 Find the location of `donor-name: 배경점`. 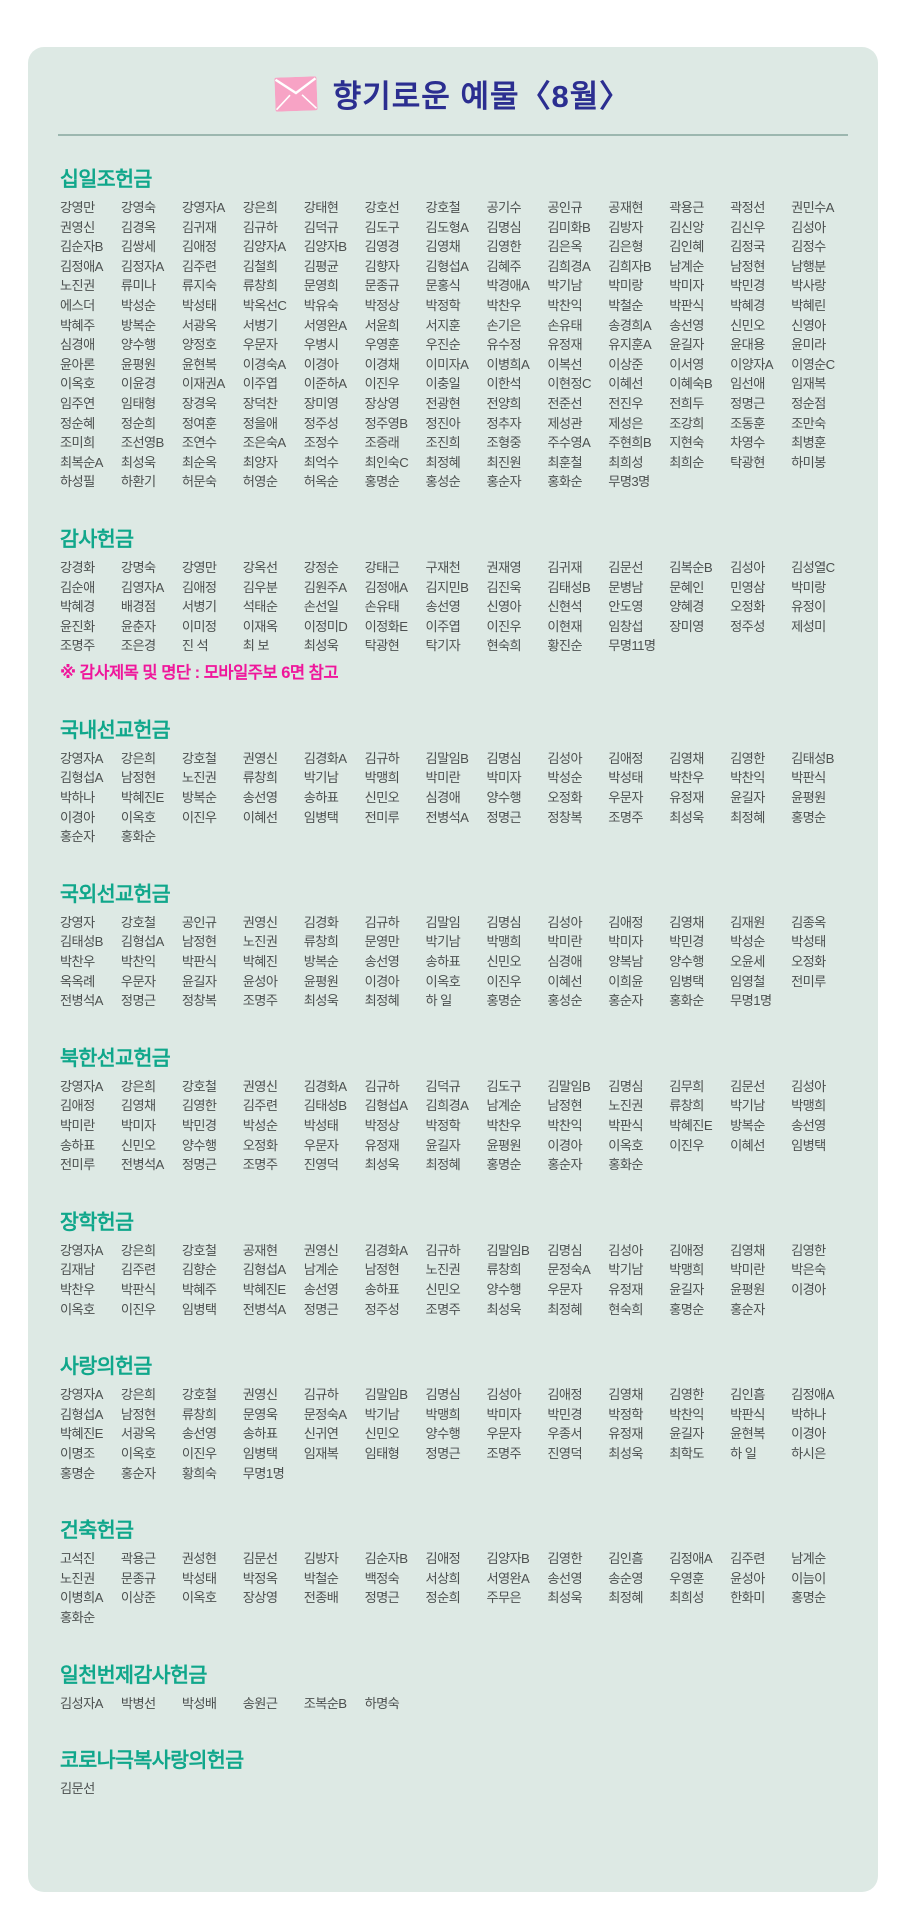

donor-name: 배경점 is located at coordinates (138, 607).